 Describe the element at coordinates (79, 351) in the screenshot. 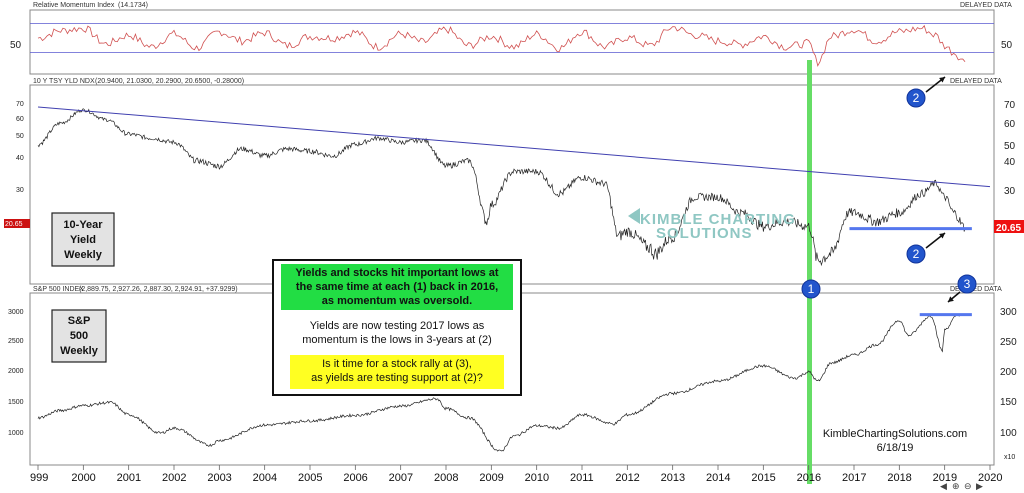

I see `spx-label-line3: Weekly` at that location.